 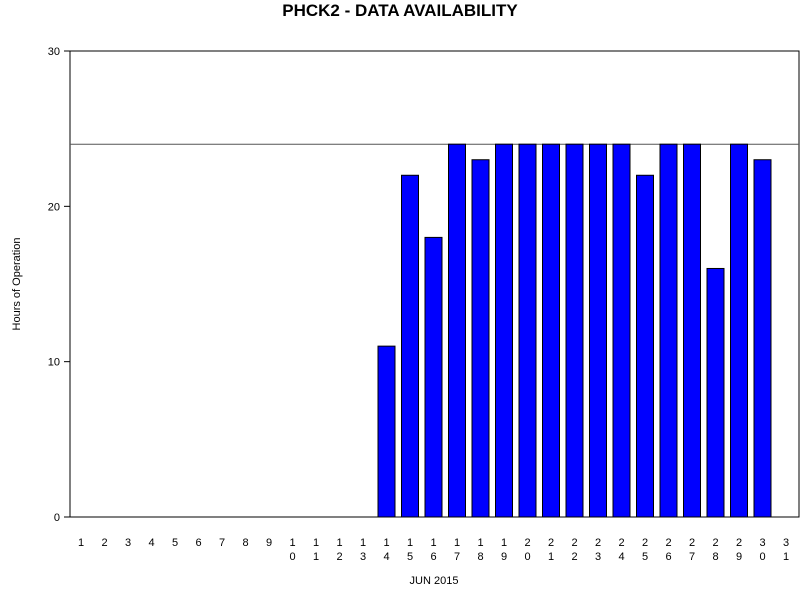 I want to click on x-tick-label: 3, so click(x=128, y=543).